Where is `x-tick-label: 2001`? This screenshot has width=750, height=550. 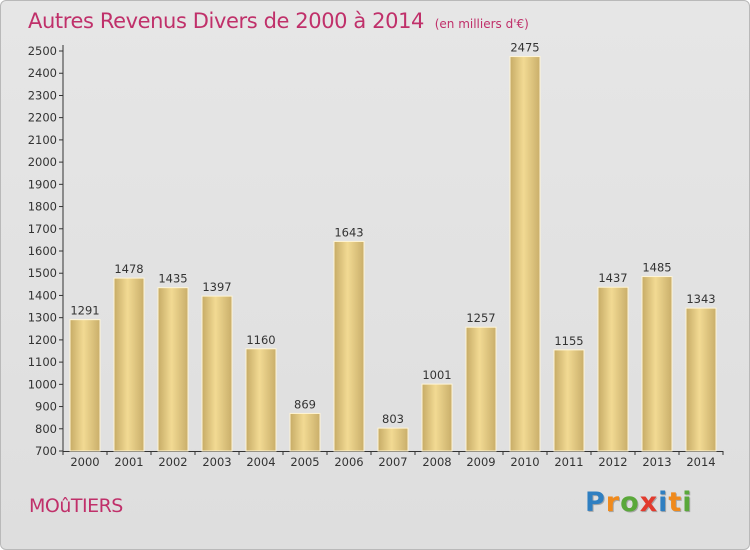
x-tick-label: 2001 is located at coordinates (128, 462).